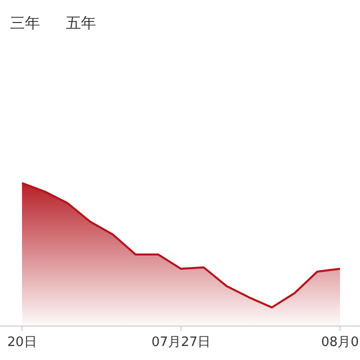 The width and height of the screenshot is (360, 360). I want to click on text: 三年, so click(25, 23).